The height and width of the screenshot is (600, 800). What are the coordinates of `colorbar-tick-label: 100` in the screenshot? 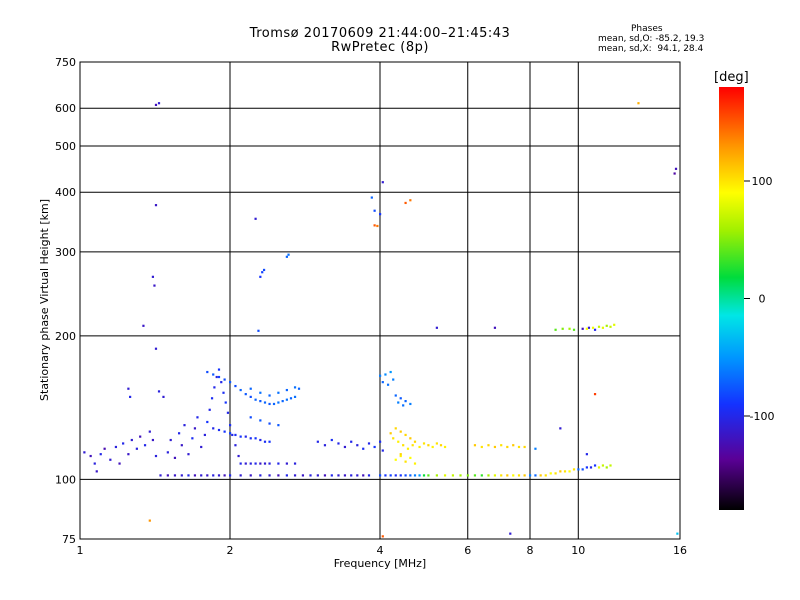 It's located at (762, 181).